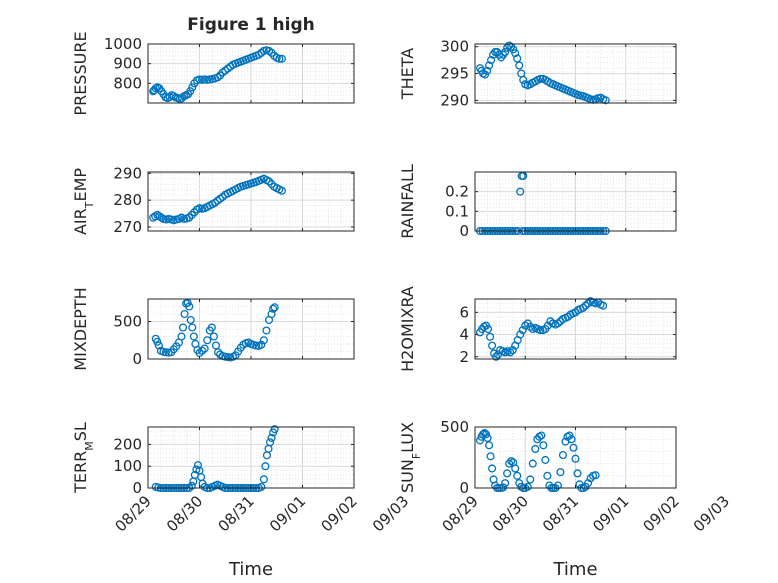  I want to click on subplot-5: 0 500 MIXDEPTH, so click(213, 329).